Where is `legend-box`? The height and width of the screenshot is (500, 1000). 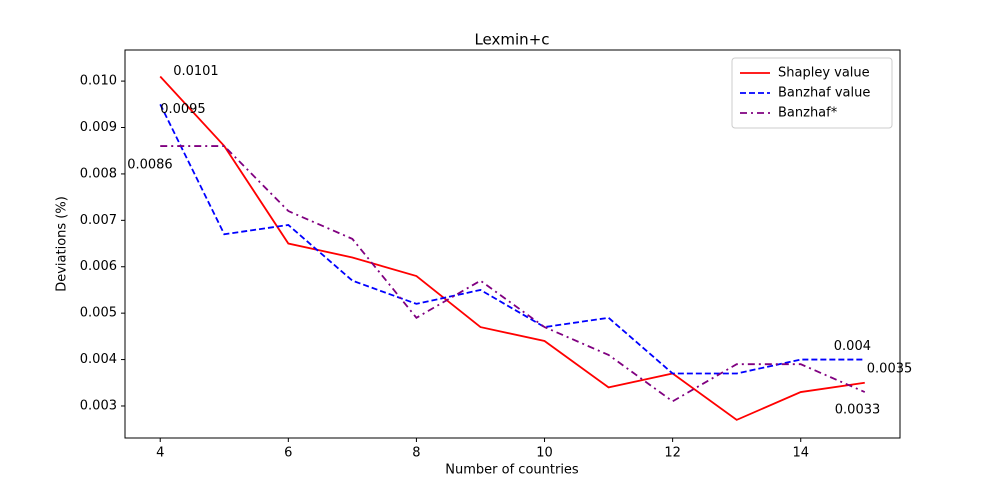
legend-box is located at coordinates (812, 93).